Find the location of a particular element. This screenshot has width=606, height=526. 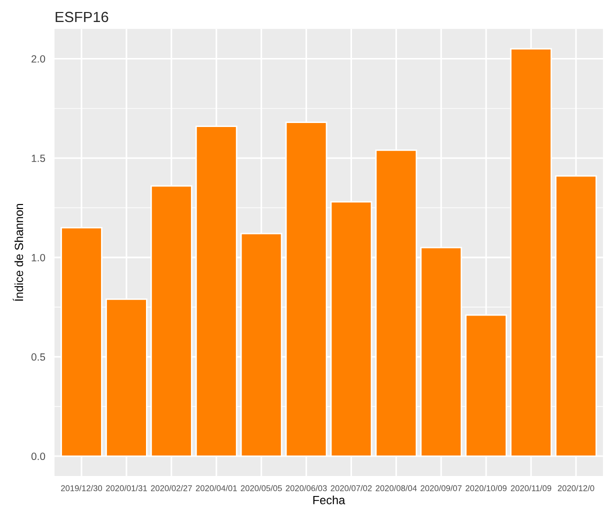

chart-title: ESFP16 is located at coordinates (82, 17).